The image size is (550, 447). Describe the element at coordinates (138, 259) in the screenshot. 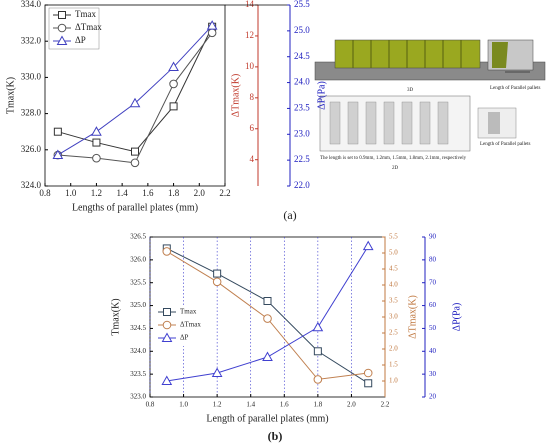

I see `y-tick-label: 326.0` at that location.